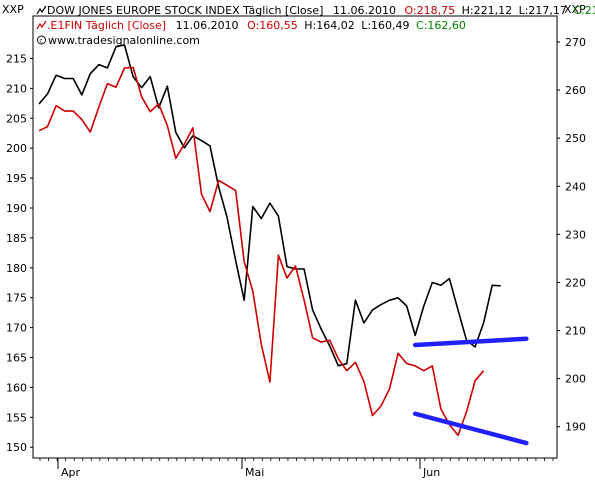  I want to click on left-tick-label: 215, so click(16, 58).